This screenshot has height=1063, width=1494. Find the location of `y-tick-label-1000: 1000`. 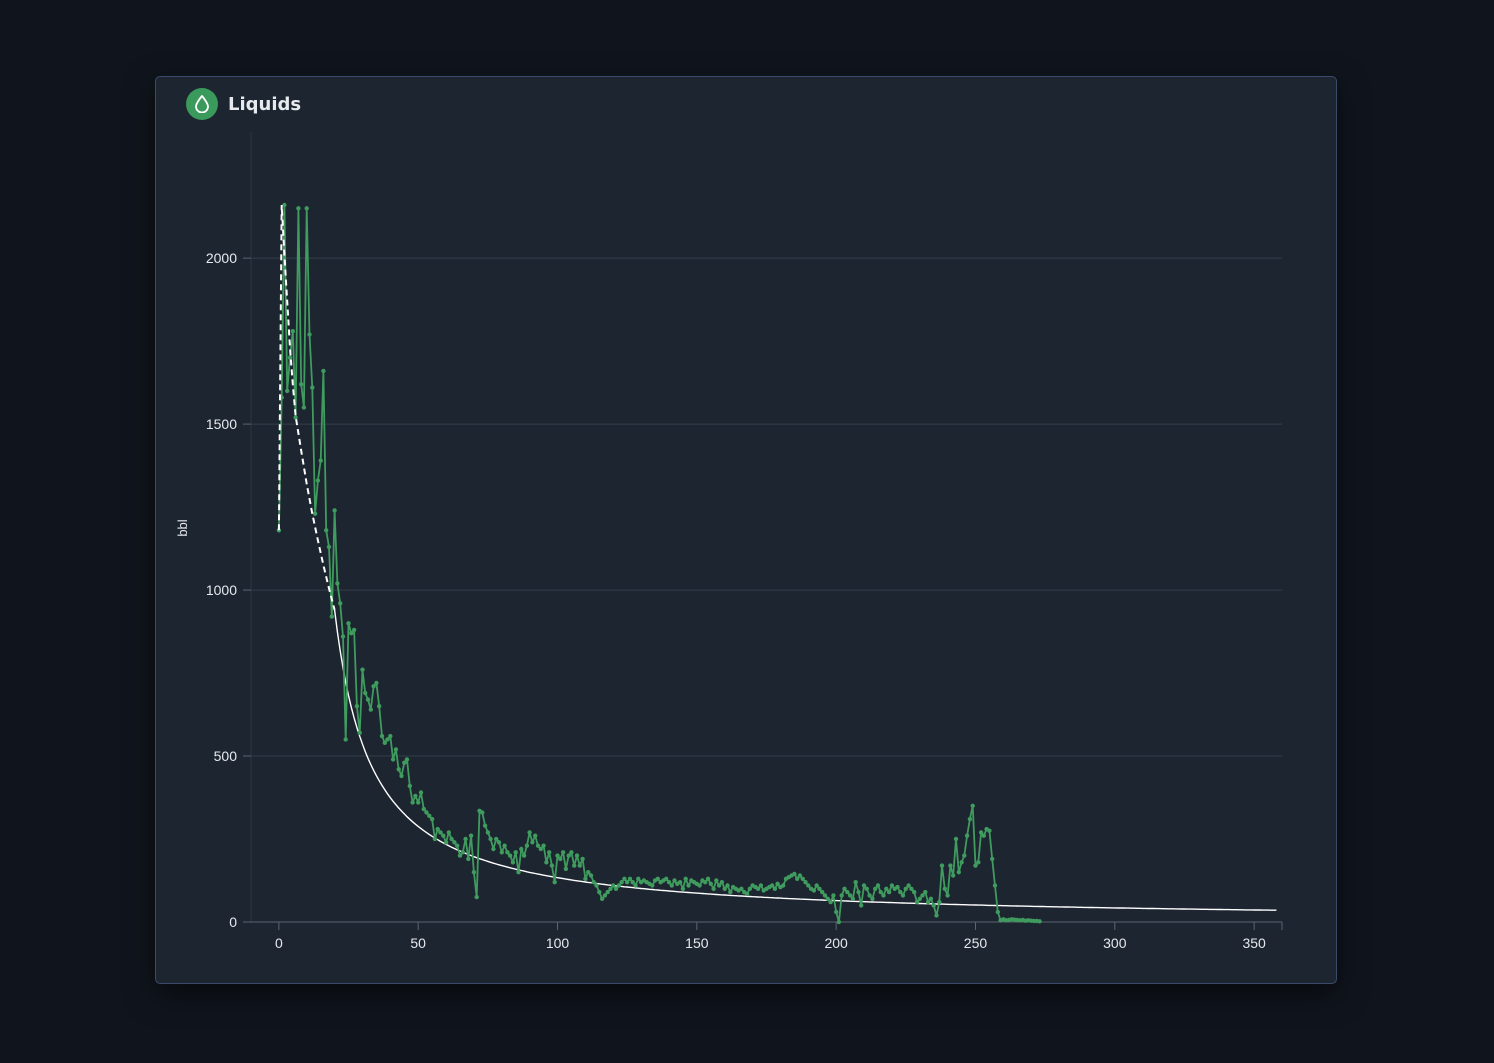

y-tick-label-1000: 1000 is located at coordinates (221, 590).